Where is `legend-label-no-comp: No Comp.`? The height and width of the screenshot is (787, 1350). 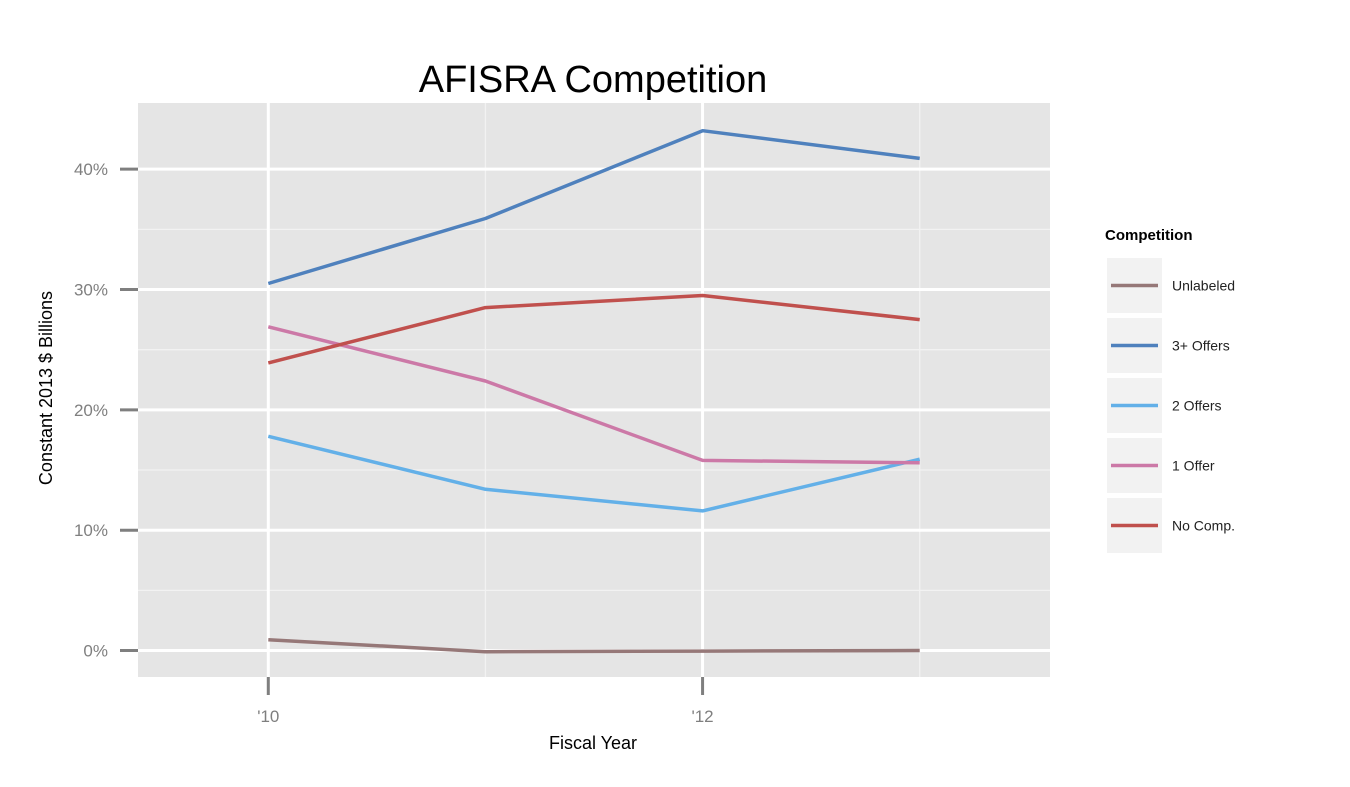
legend-label-no-comp: No Comp. is located at coordinates (1203, 526).